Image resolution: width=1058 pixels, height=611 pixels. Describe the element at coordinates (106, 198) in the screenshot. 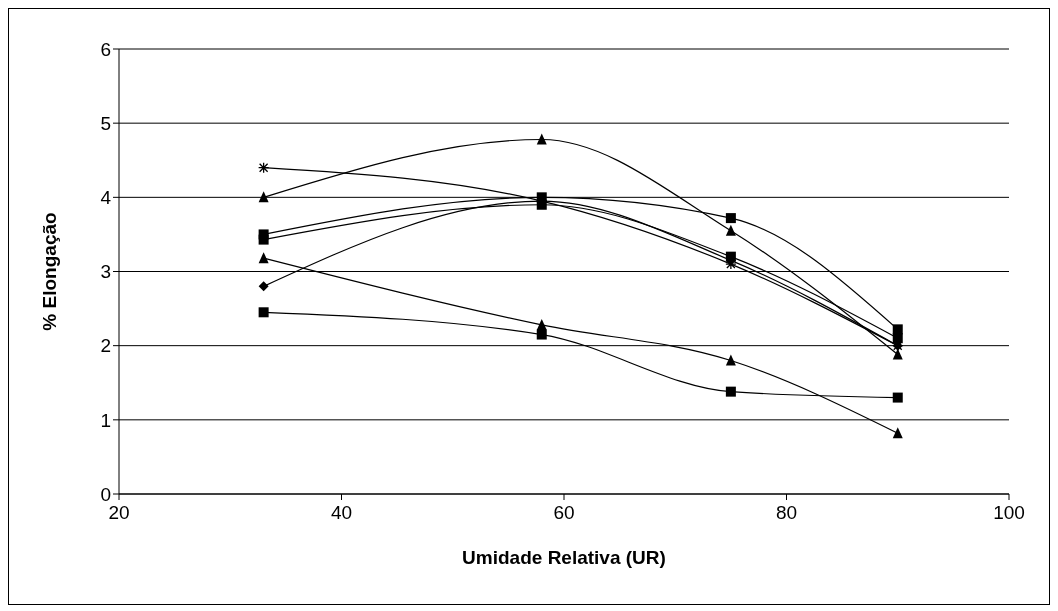

I see `y-tick-label: 4` at that location.